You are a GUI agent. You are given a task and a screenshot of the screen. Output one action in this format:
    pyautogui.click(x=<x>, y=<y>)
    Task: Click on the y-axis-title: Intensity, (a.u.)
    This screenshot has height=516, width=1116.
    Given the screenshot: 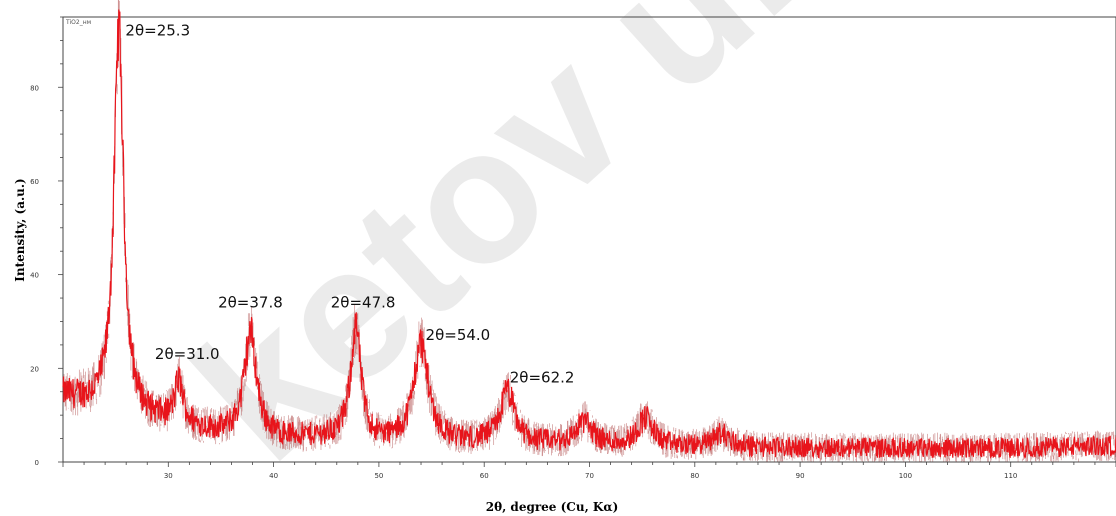 What is the action you would take?
    pyautogui.click(x=20, y=230)
    